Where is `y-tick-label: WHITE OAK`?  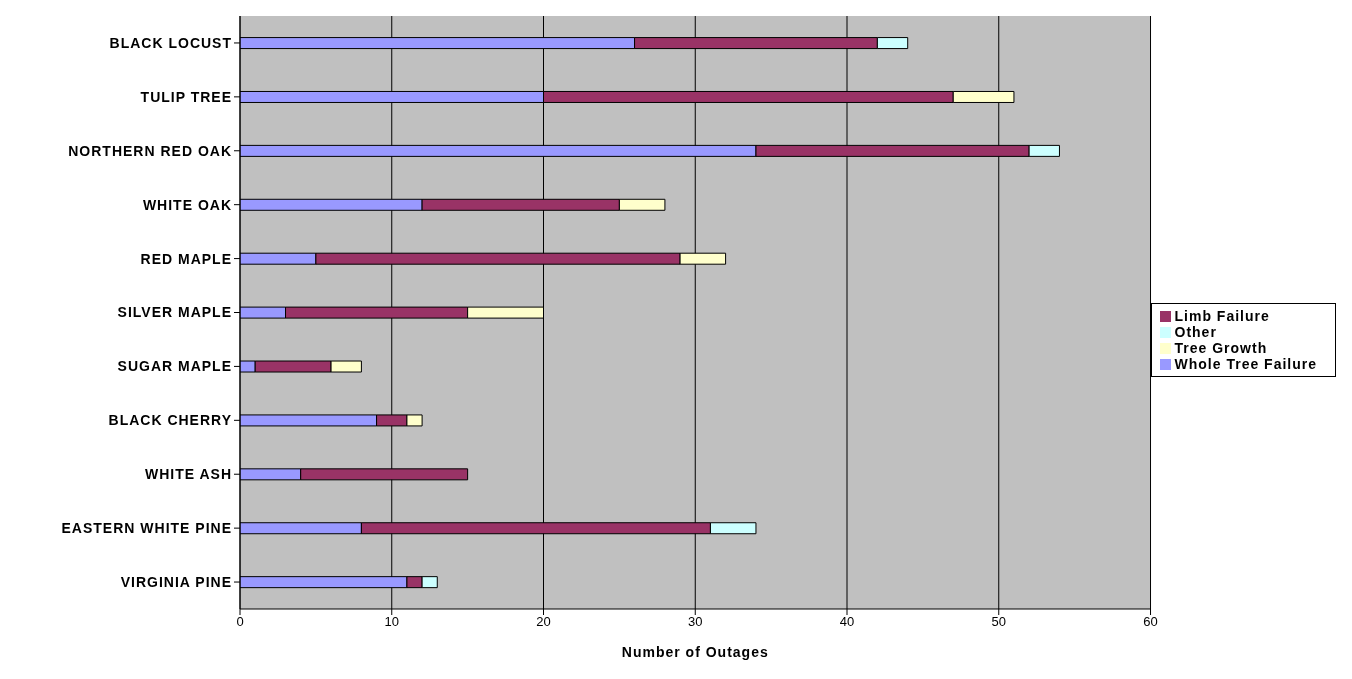 y-tick-label: WHITE OAK is located at coordinates (187, 204).